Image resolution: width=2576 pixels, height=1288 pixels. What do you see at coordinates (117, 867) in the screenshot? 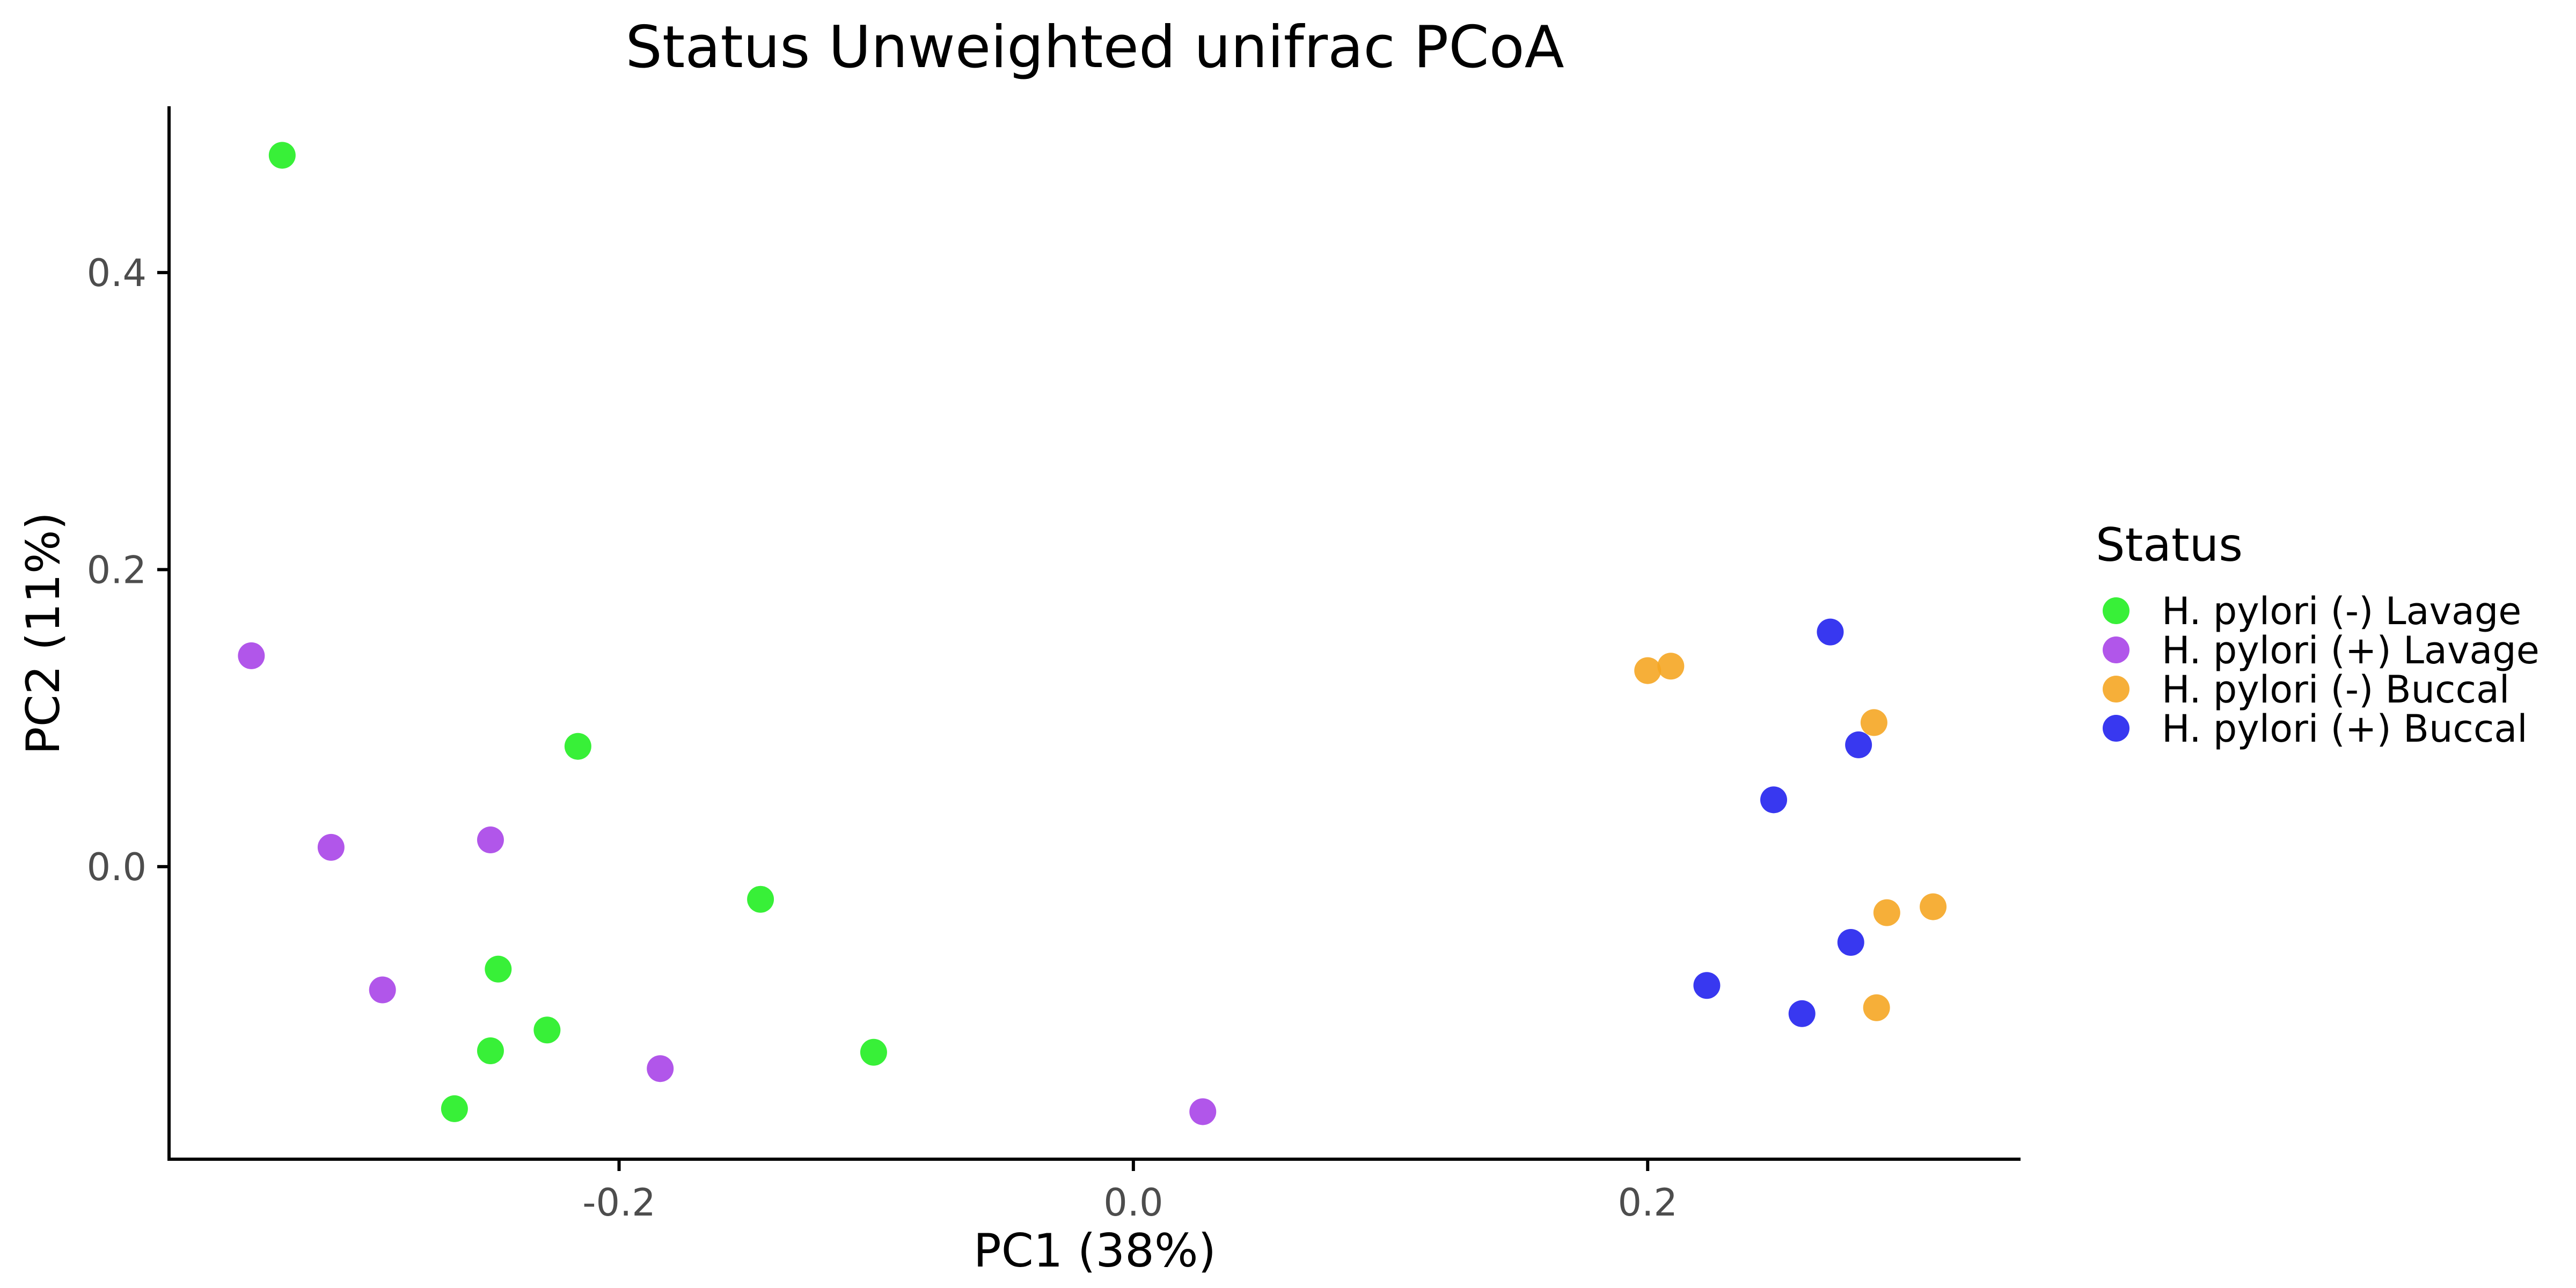
I see `y-tick-label: 0.0` at bounding box center [117, 867].